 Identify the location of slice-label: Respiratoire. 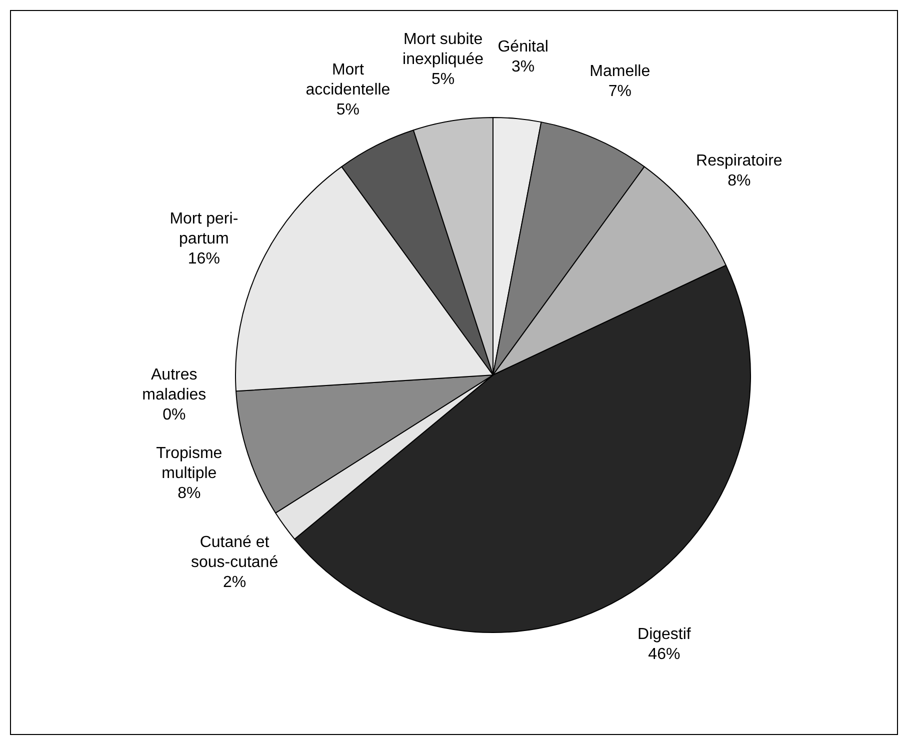
(739, 161).